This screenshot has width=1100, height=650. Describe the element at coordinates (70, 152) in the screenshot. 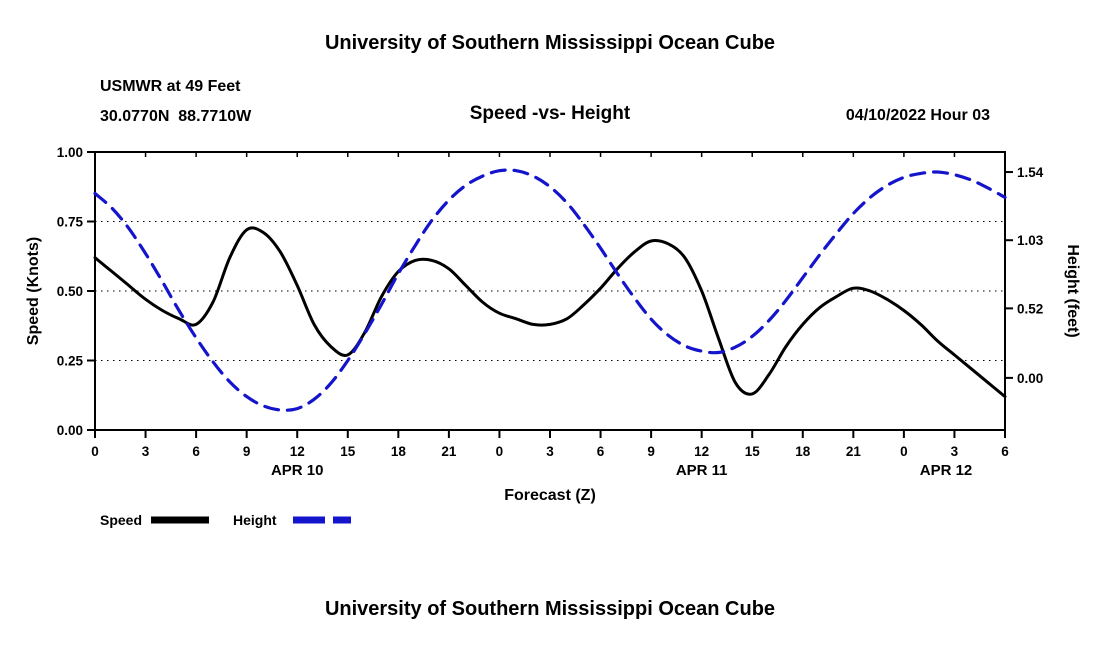

I see `left-tick-label: 1.00` at that location.